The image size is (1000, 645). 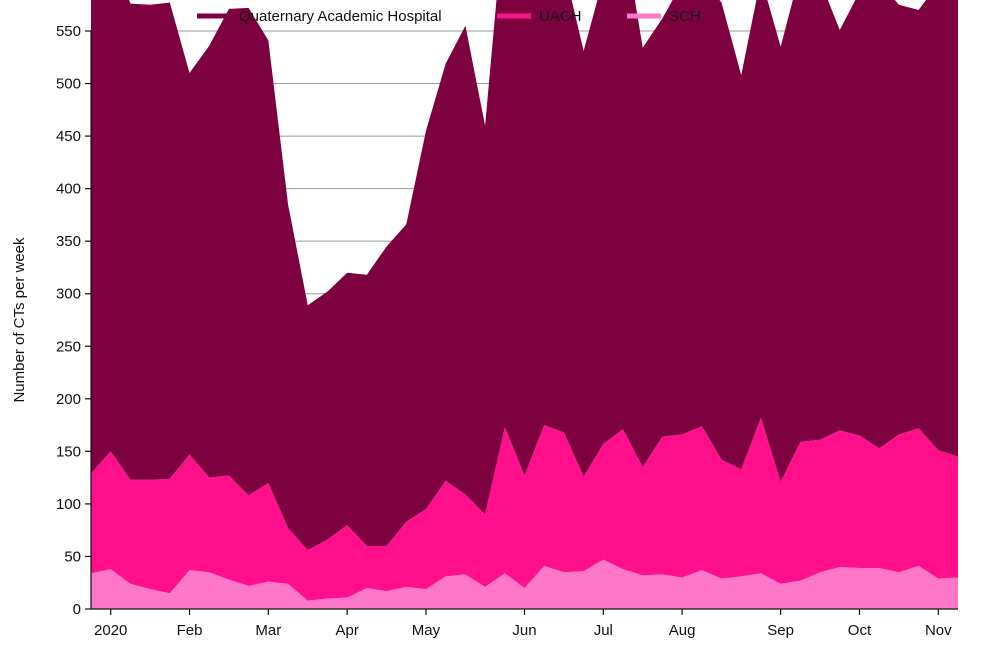 What do you see at coordinates (68, 451) in the screenshot?
I see `y-tick-label: 150` at bounding box center [68, 451].